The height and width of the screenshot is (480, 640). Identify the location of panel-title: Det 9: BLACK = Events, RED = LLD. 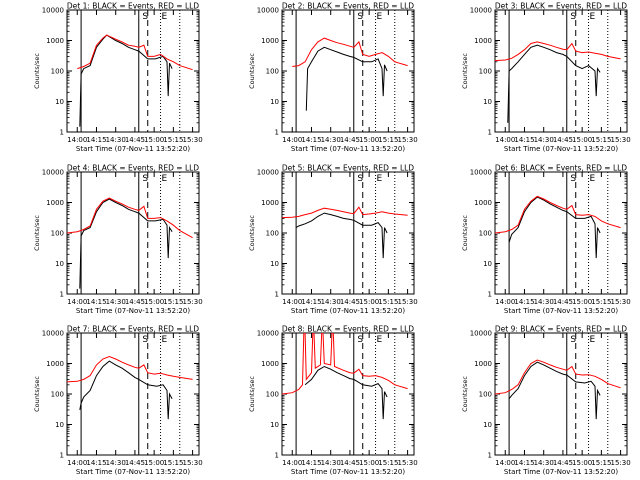
(561, 329).